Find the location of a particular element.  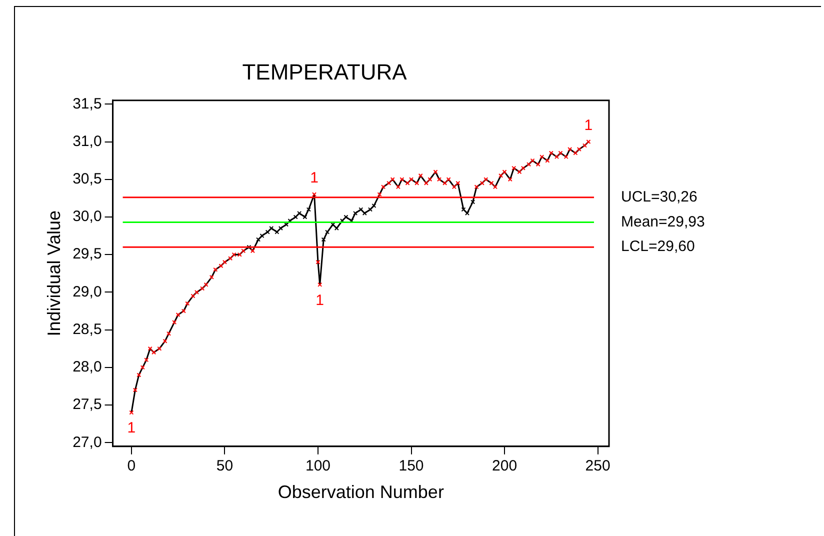

x-tick-label: 150 is located at coordinates (411, 466).